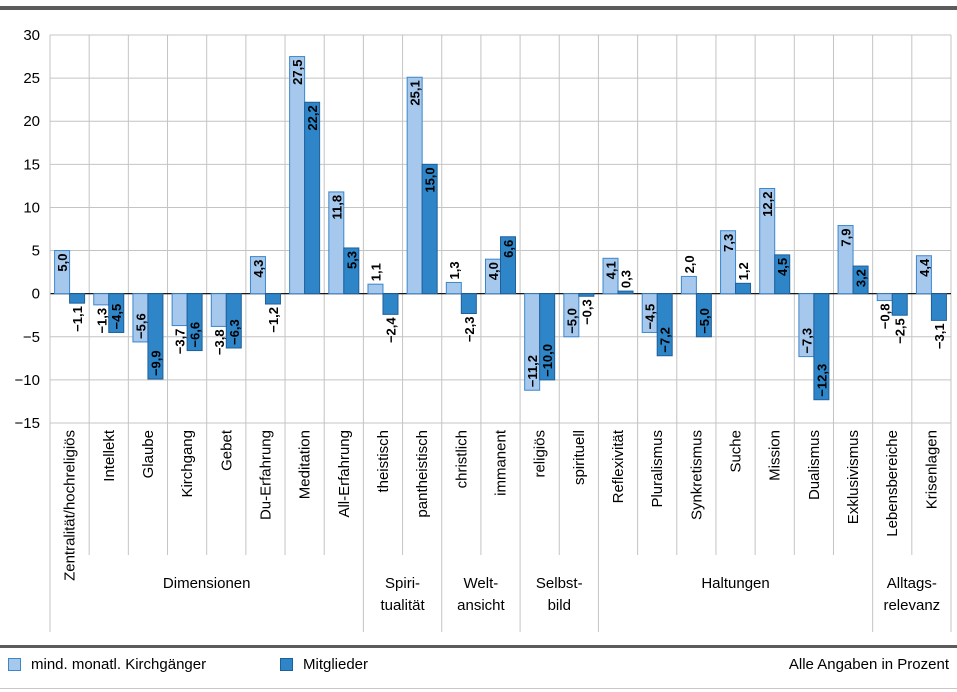  Describe the element at coordinates (478, 8) in the screenshot. I see `top-rule` at that location.